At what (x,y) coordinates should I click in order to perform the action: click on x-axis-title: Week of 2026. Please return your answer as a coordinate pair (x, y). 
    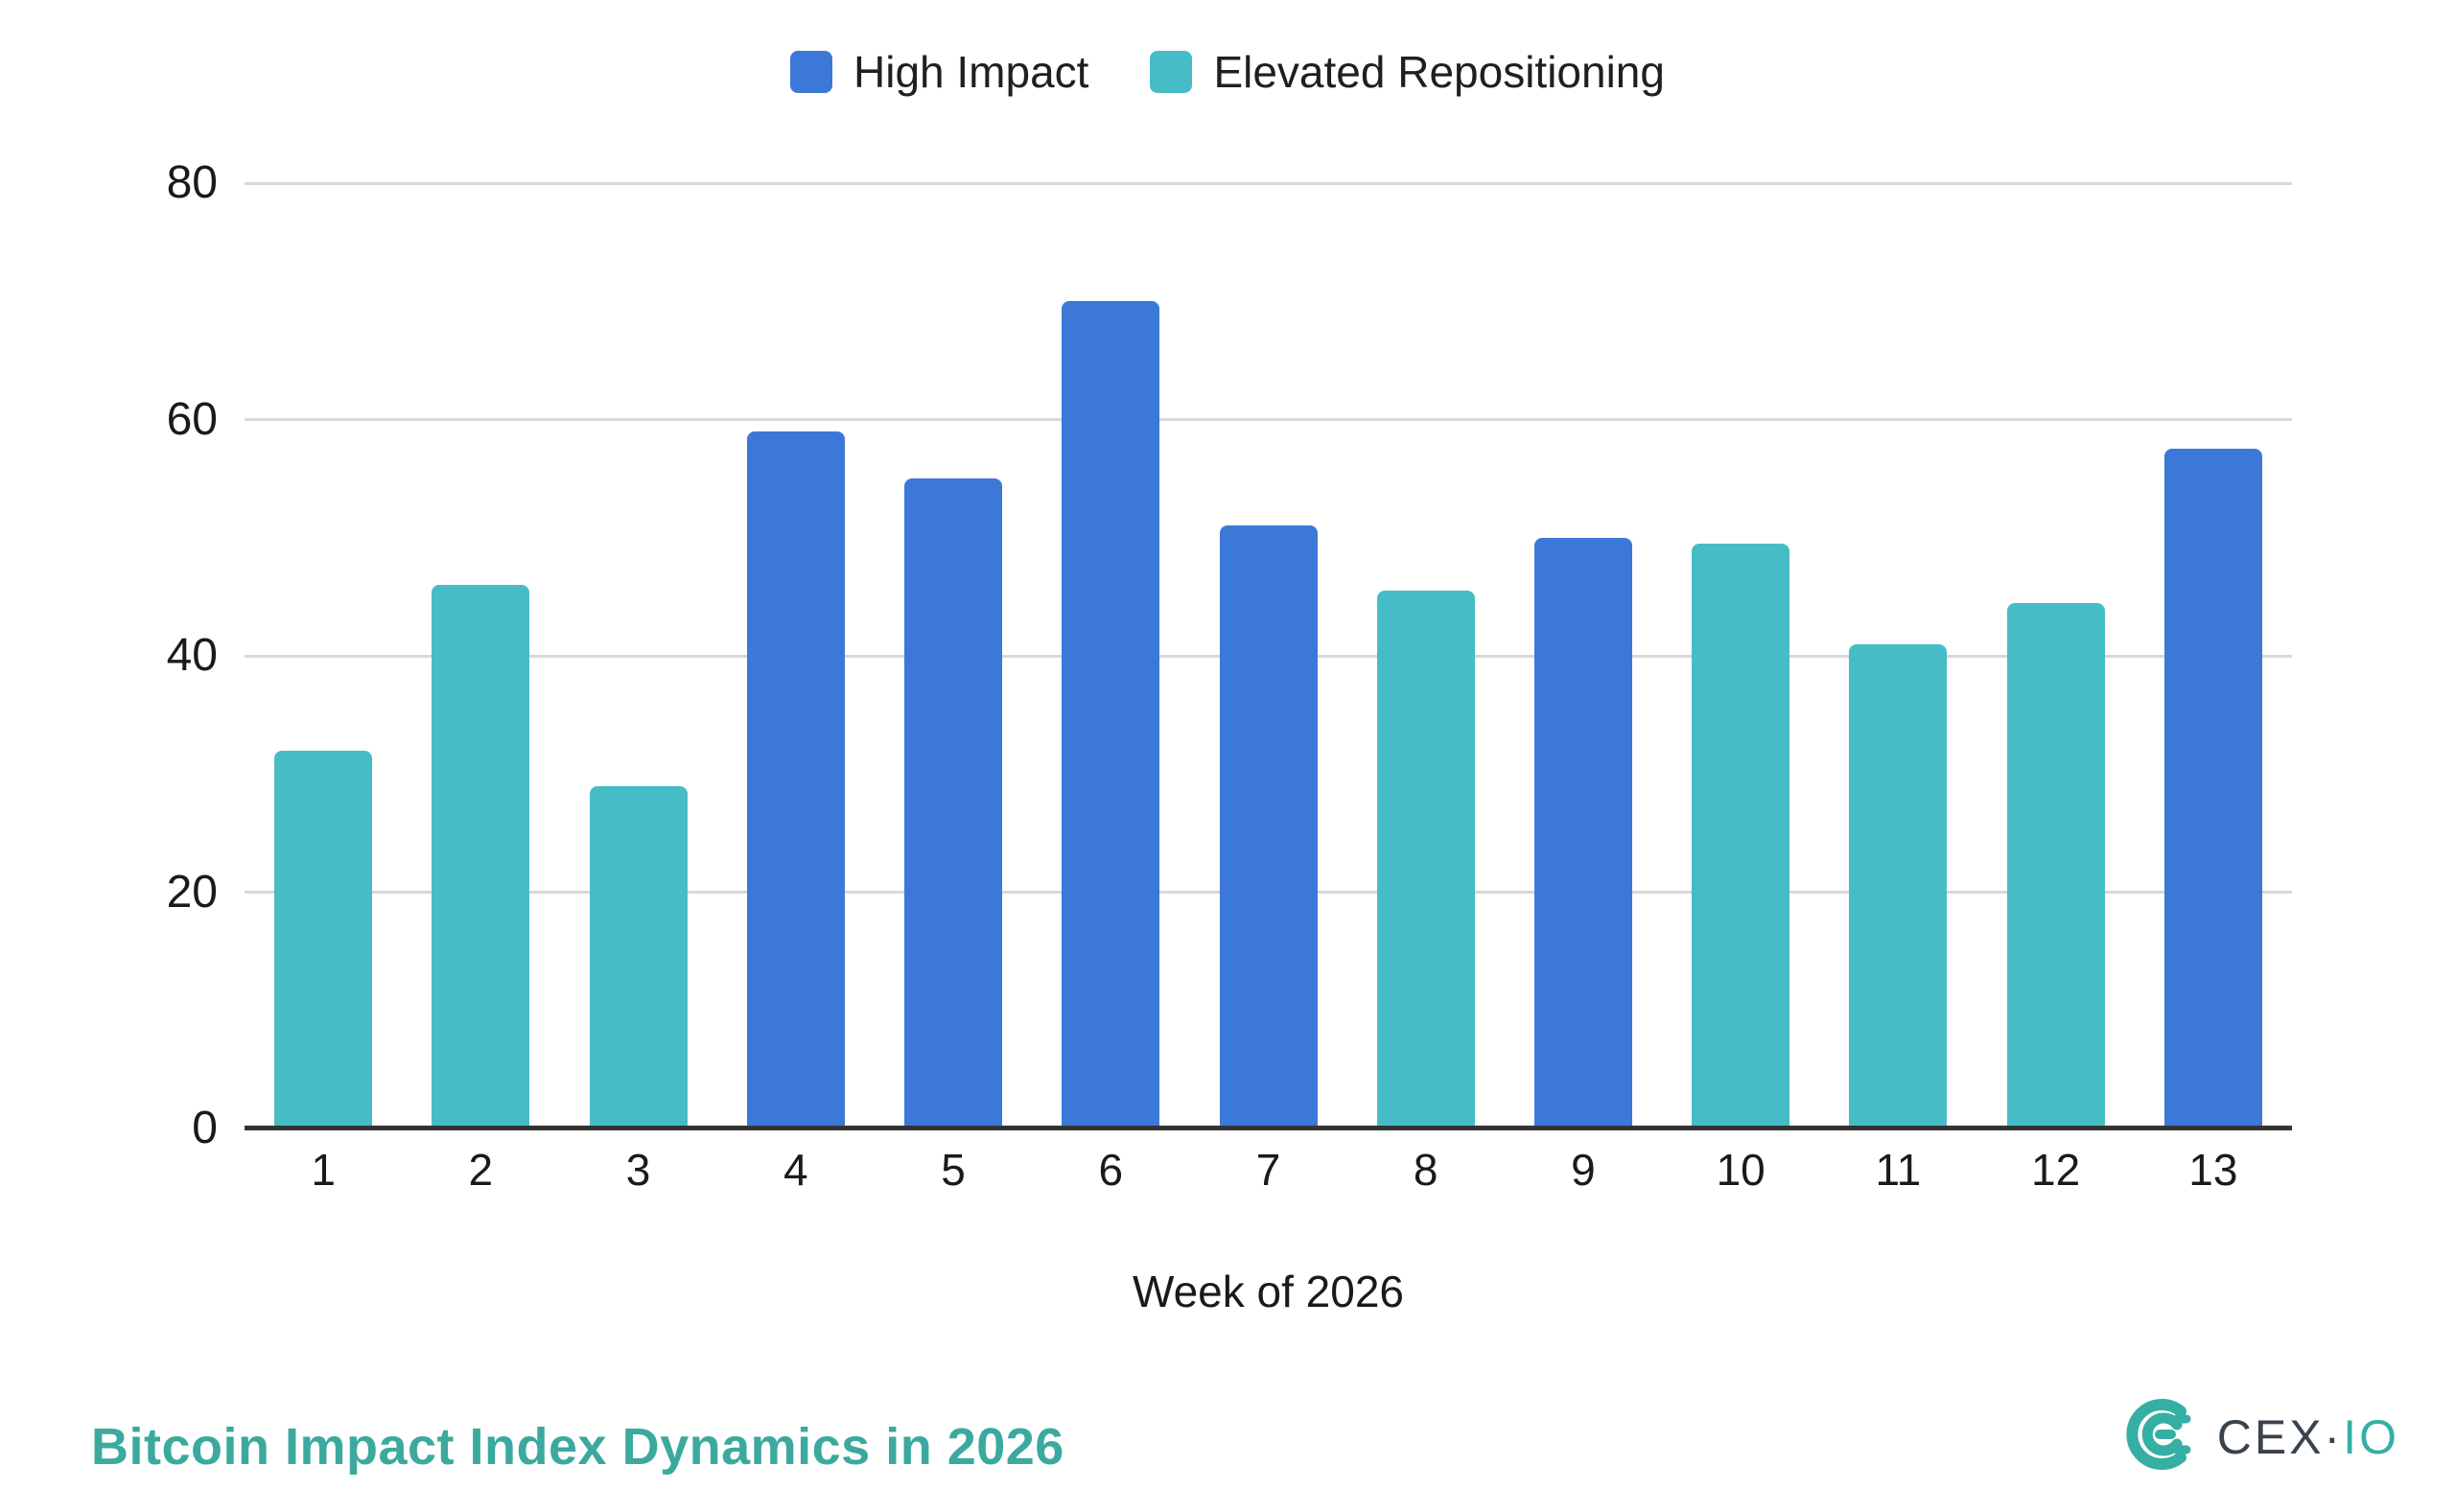
    Looking at the image, I should click on (1268, 1291).